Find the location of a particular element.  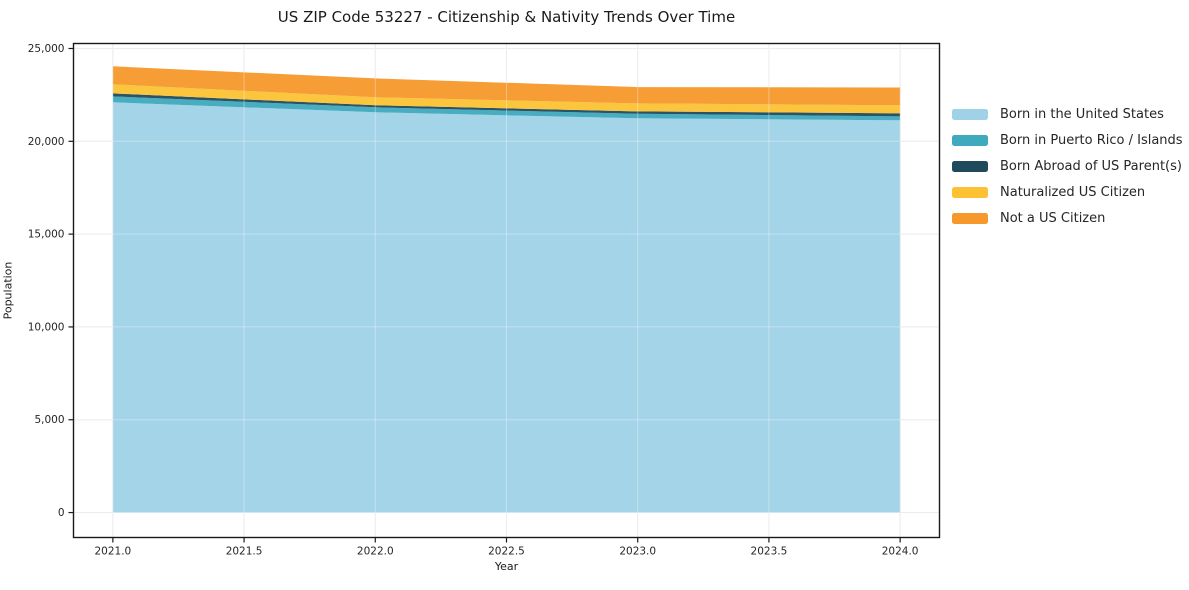

legend-swatch-born-abroad-icon is located at coordinates (970, 166).